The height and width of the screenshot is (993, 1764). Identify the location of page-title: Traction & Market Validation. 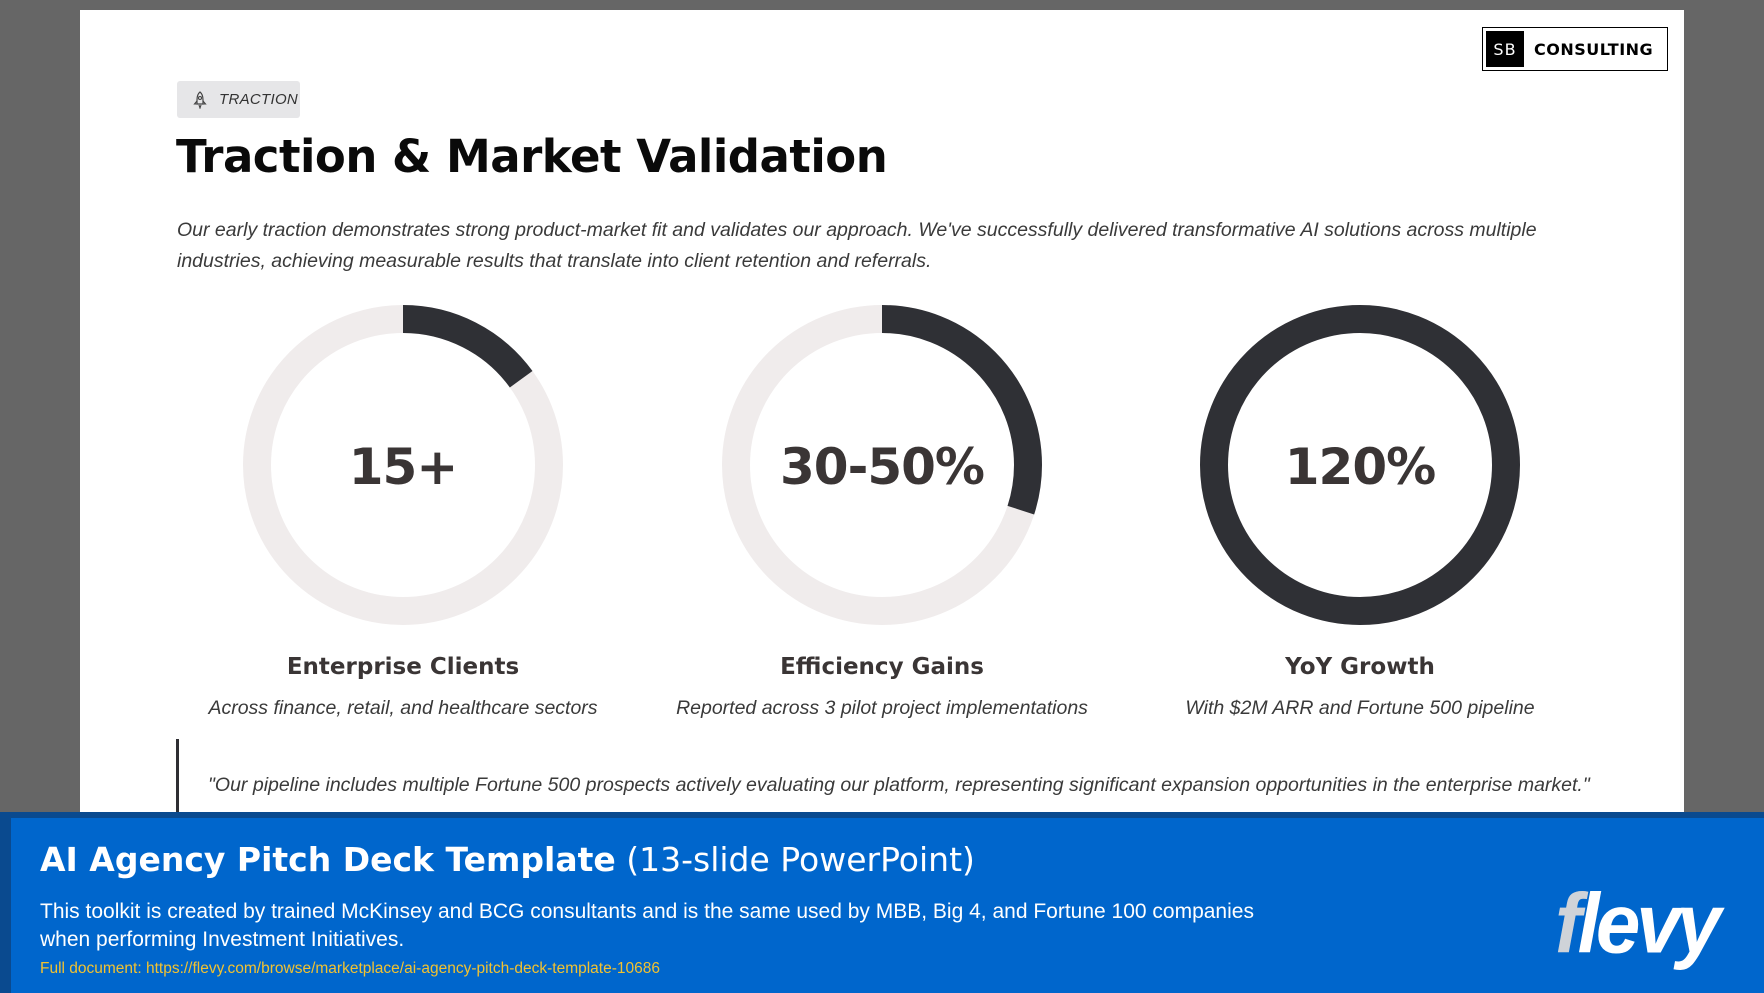
(532, 156).